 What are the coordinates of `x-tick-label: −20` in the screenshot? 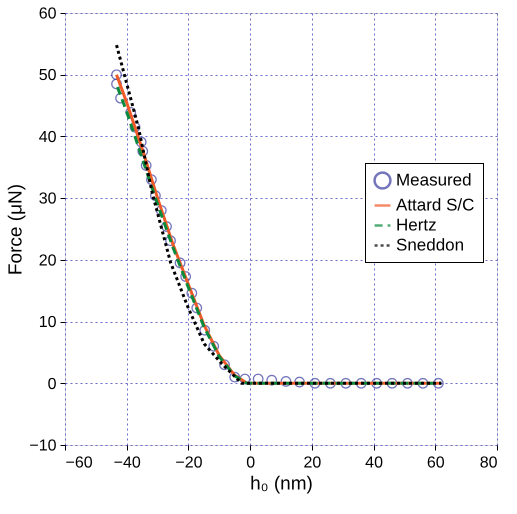 It's located at (189, 463).